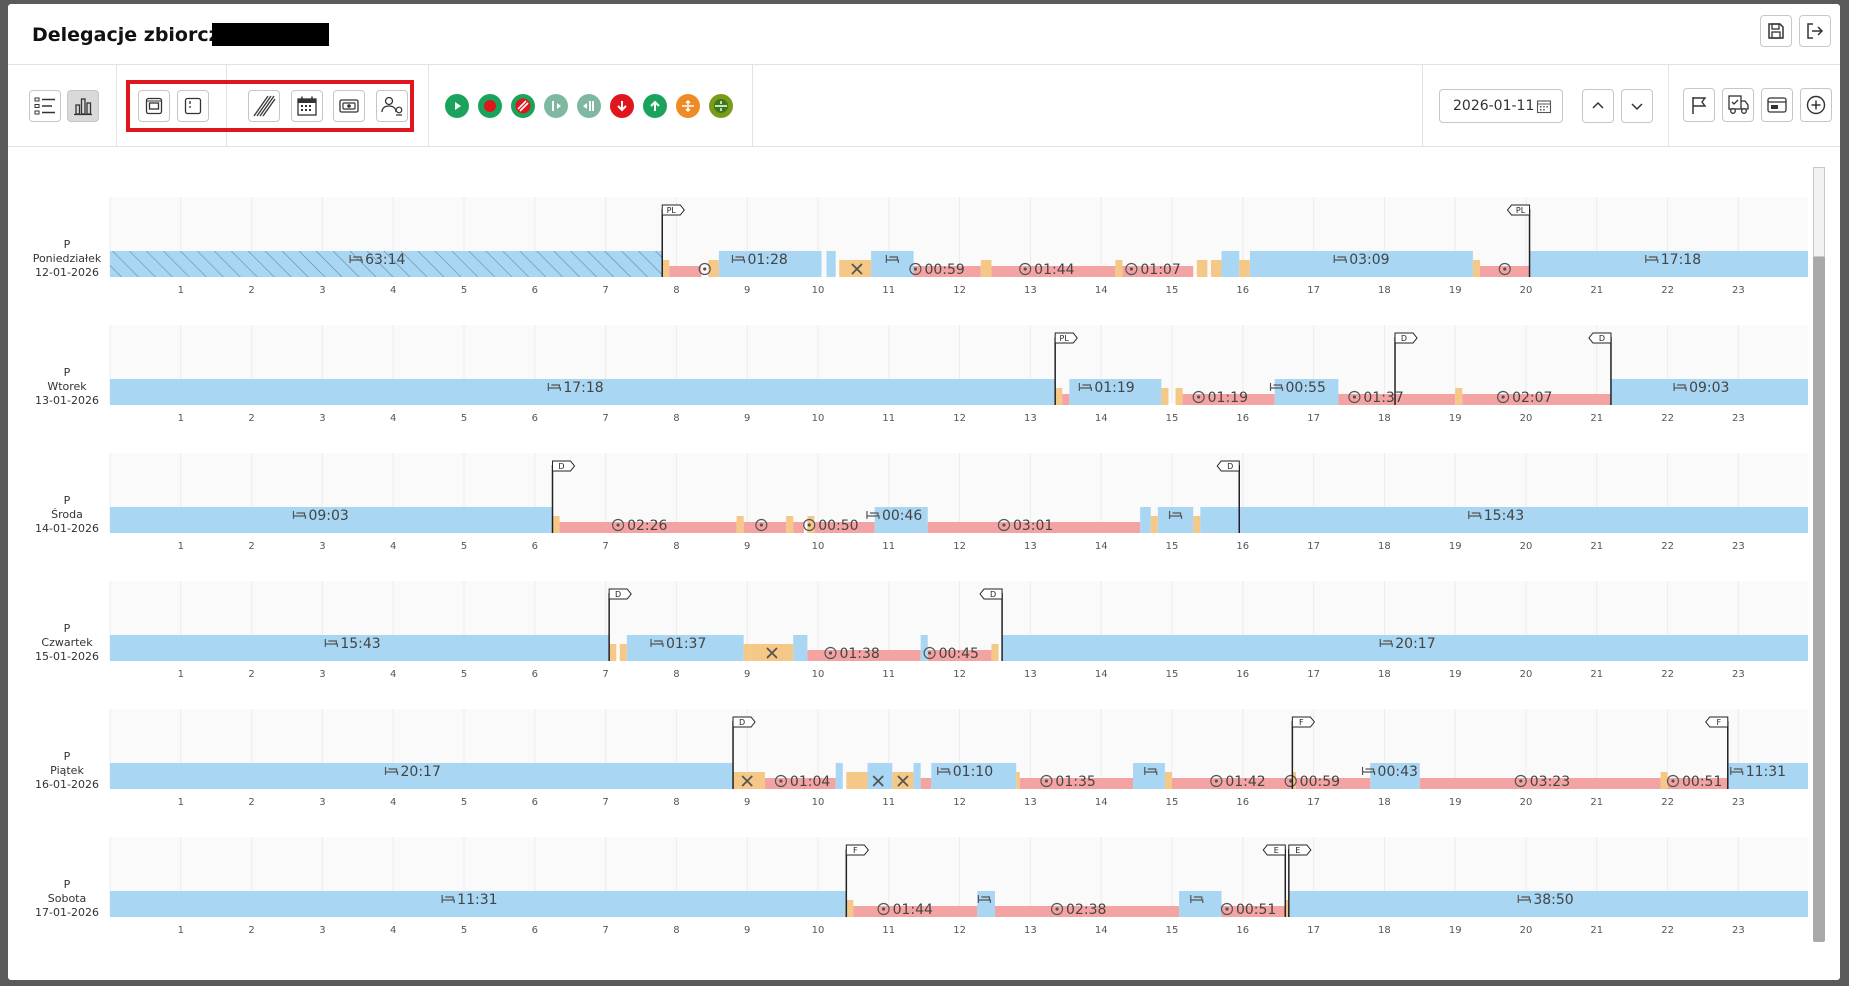  What do you see at coordinates (392, 106) in the screenshot?
I see `users-button` at bounding box center [392, 106].